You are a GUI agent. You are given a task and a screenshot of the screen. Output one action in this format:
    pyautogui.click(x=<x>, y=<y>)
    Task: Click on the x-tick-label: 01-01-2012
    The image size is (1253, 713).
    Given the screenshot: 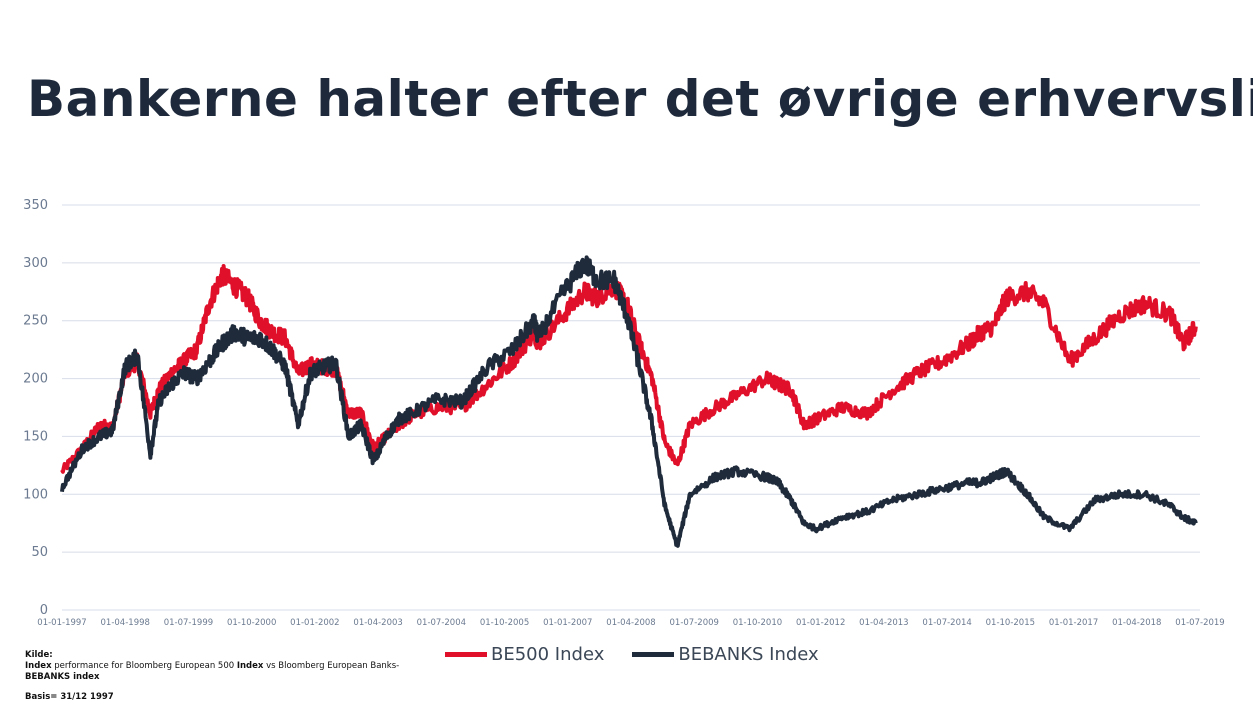 What is the action you would take?
    pyautogui.click(x=820, y=623)
    